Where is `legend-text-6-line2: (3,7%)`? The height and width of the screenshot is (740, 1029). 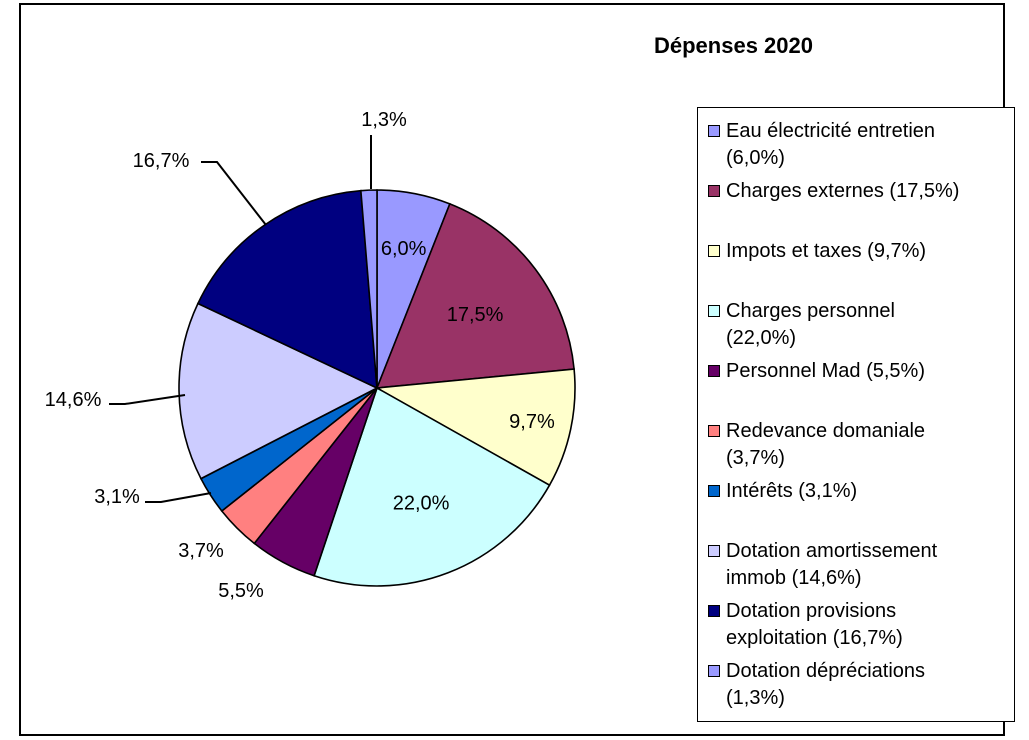
legend-text-6-line2: (3,7%) is located at coordinates (755, 458).